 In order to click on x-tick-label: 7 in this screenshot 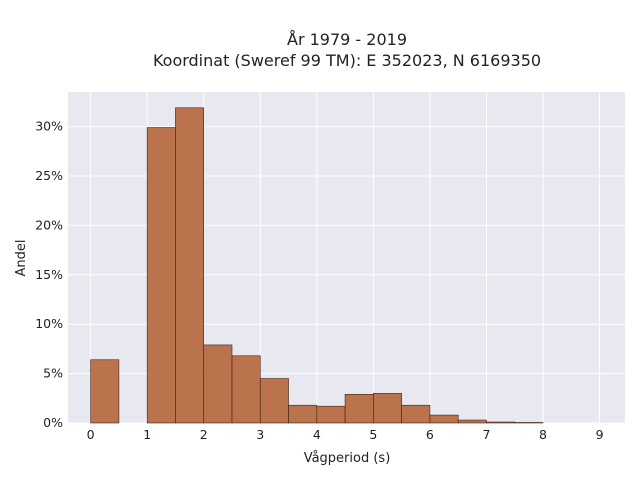, I will do `click(486, 434)`.